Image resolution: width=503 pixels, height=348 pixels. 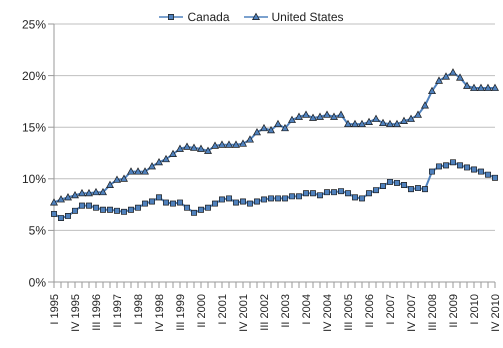 What do you see at coordinates (37, 282) in the screenshot?
I see `y-tick-label: 0%` at bounding box center [37, 282].